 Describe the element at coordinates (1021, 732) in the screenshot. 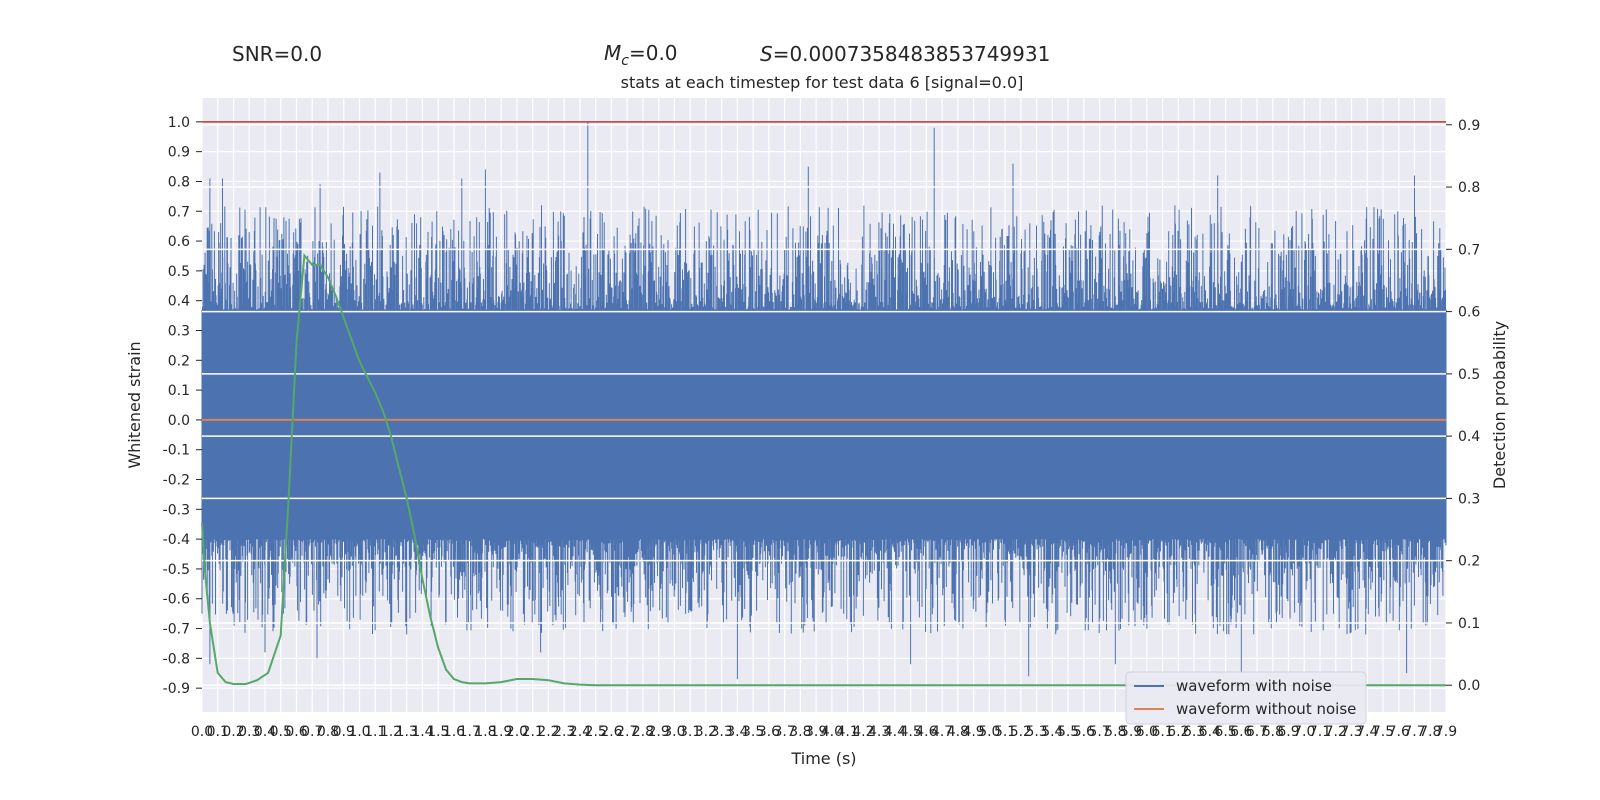

I see `x-tick-label: 5.2` at that location.